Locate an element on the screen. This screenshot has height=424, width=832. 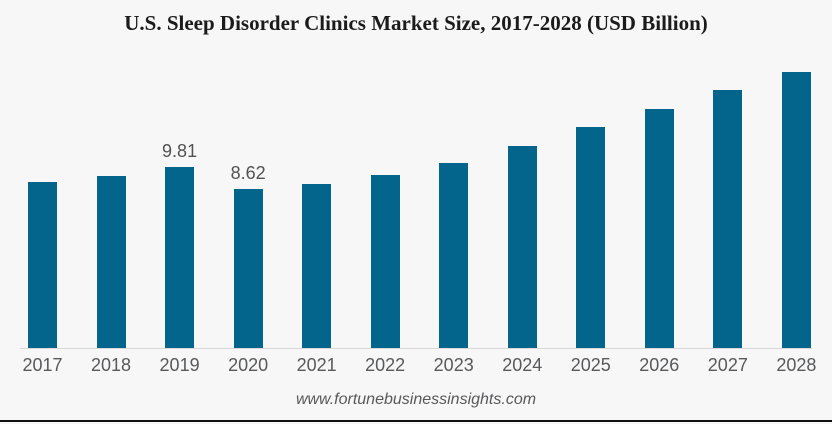
bar-2026 is located at coordinates (659, 228).